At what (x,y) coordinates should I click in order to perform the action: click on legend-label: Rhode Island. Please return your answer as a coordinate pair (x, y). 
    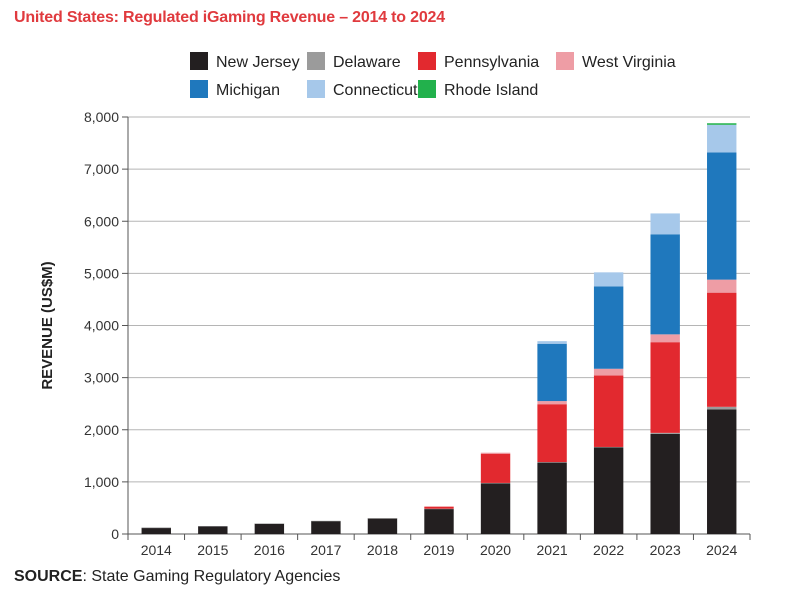
    Looking at the image, I should click on (491, 90).